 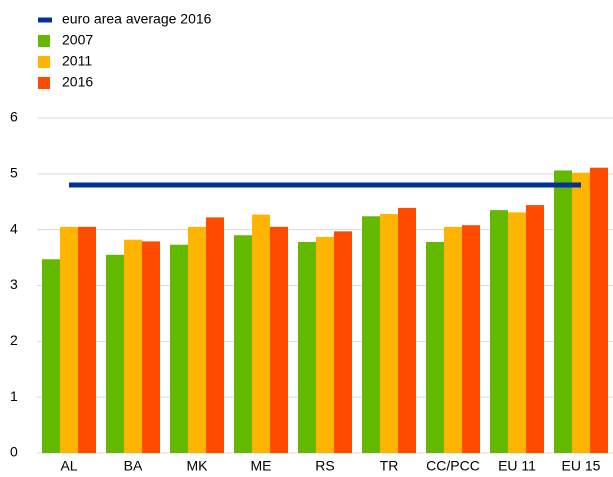 What do you see at coordinates (77, 82) in the screenshot?
I see `legend-label: 2016` at bounding box center [77, 82].